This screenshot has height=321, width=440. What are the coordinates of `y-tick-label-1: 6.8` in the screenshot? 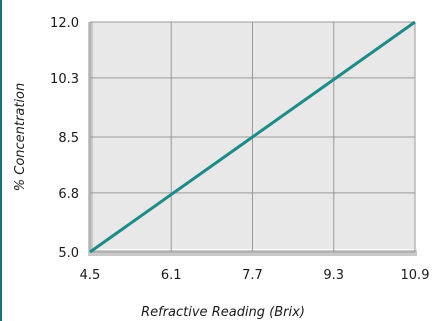 It's located at (68, 194).